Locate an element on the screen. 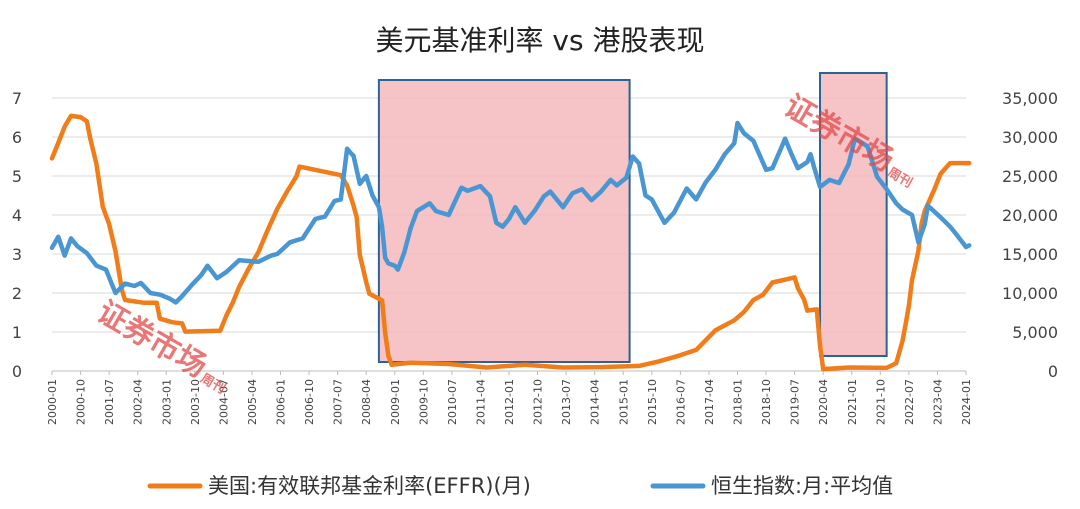  legend: 美国:有效联邦基金利率(EFFR)(月) 恒生指数:月:平均值 is located at coordinates (520, 486).